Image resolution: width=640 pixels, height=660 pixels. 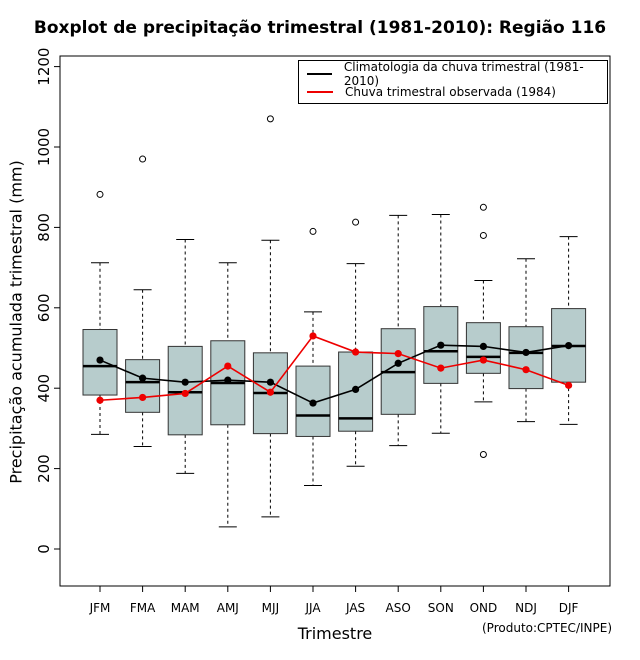 I want to click on observed-line, so click(x=334, y=368).